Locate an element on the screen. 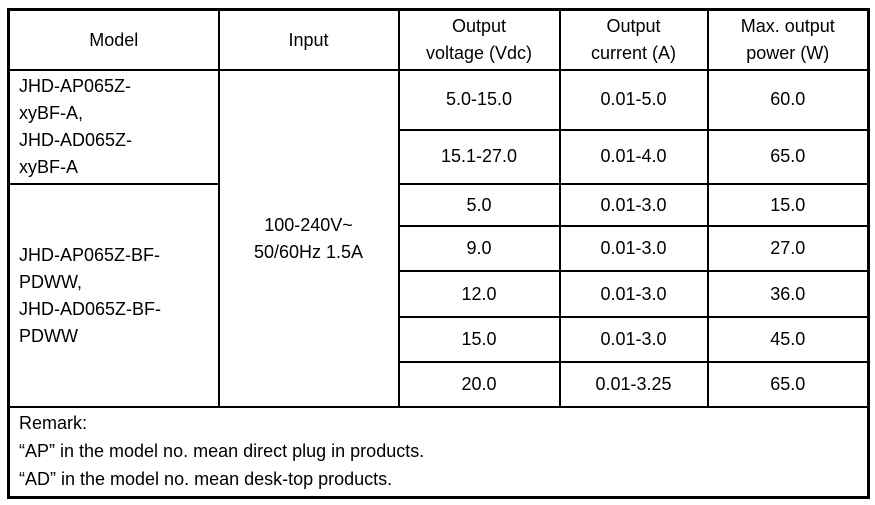  col-header-max-output-power: Max. output power (W) is located at coordinates (788, 39).